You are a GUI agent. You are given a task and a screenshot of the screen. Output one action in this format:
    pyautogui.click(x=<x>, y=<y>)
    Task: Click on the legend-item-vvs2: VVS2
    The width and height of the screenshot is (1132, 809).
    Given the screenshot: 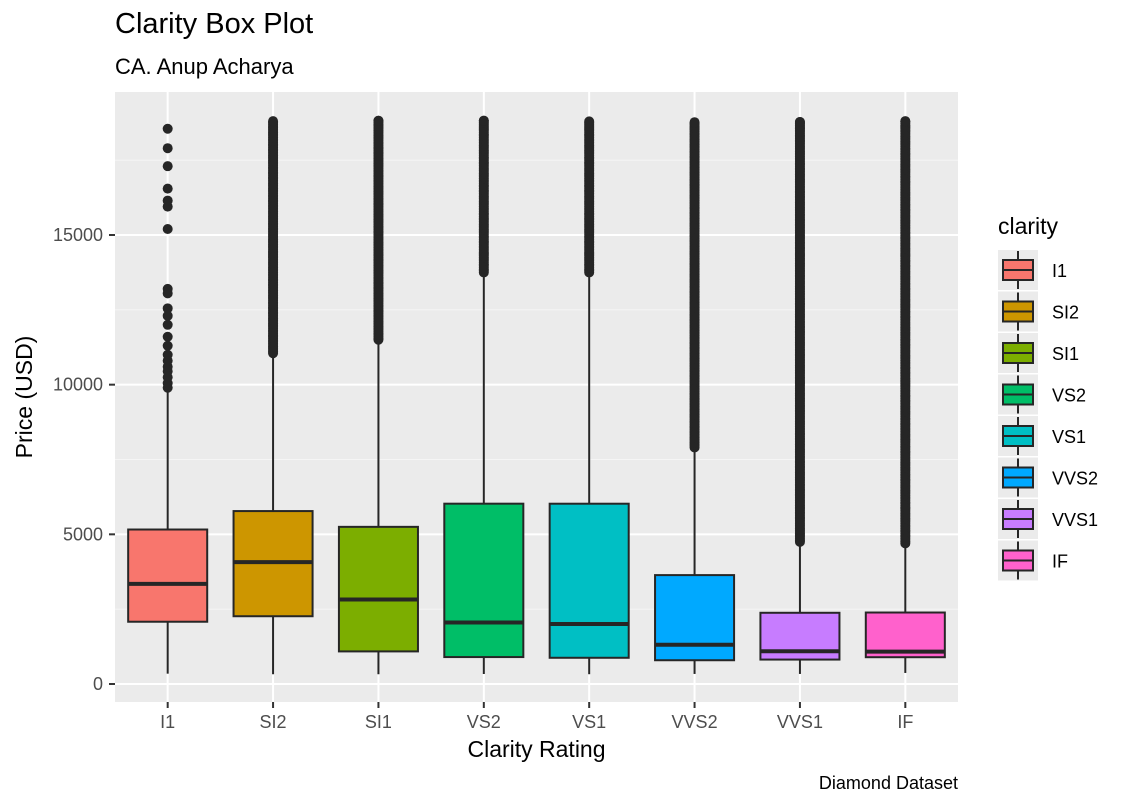 What is the action you would take?
    pyautogui.click(x=1048, y=477)
    